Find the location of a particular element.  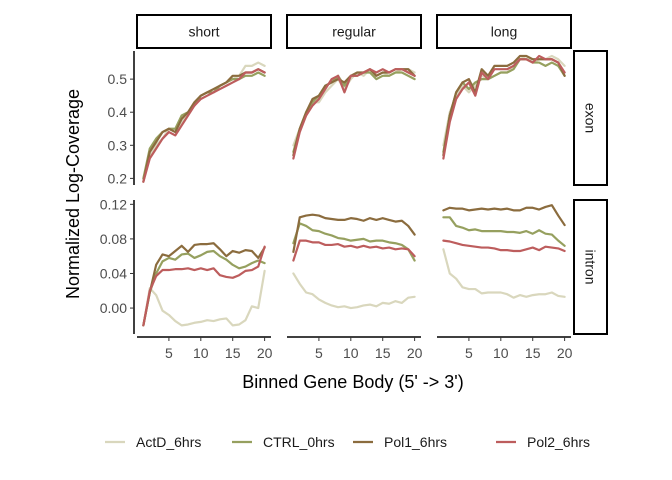

strip-regular: regular is located at coordinates (354, 31).